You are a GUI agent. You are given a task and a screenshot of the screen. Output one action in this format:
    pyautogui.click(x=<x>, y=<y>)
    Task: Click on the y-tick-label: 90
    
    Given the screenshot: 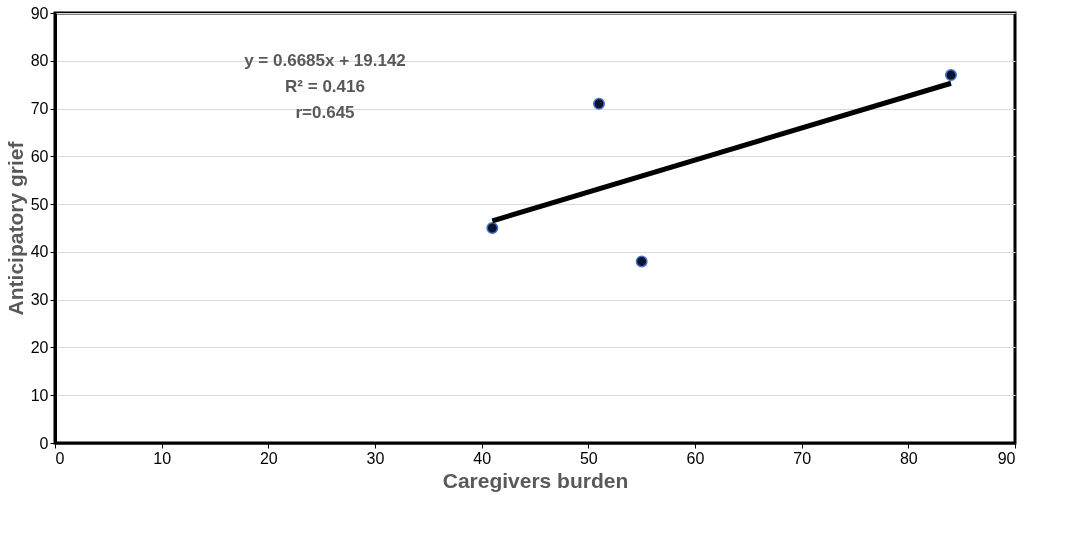 What is the action you would take?
    pyautogui.click(x=39, y=13)
    